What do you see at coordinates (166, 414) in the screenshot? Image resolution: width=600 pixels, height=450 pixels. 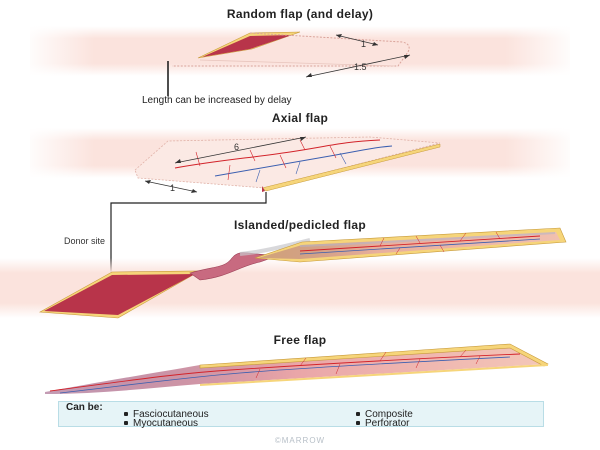 I see `legend-item-fasciocutaneous: Fasciocutaneous` at bounding box center [166, 414].